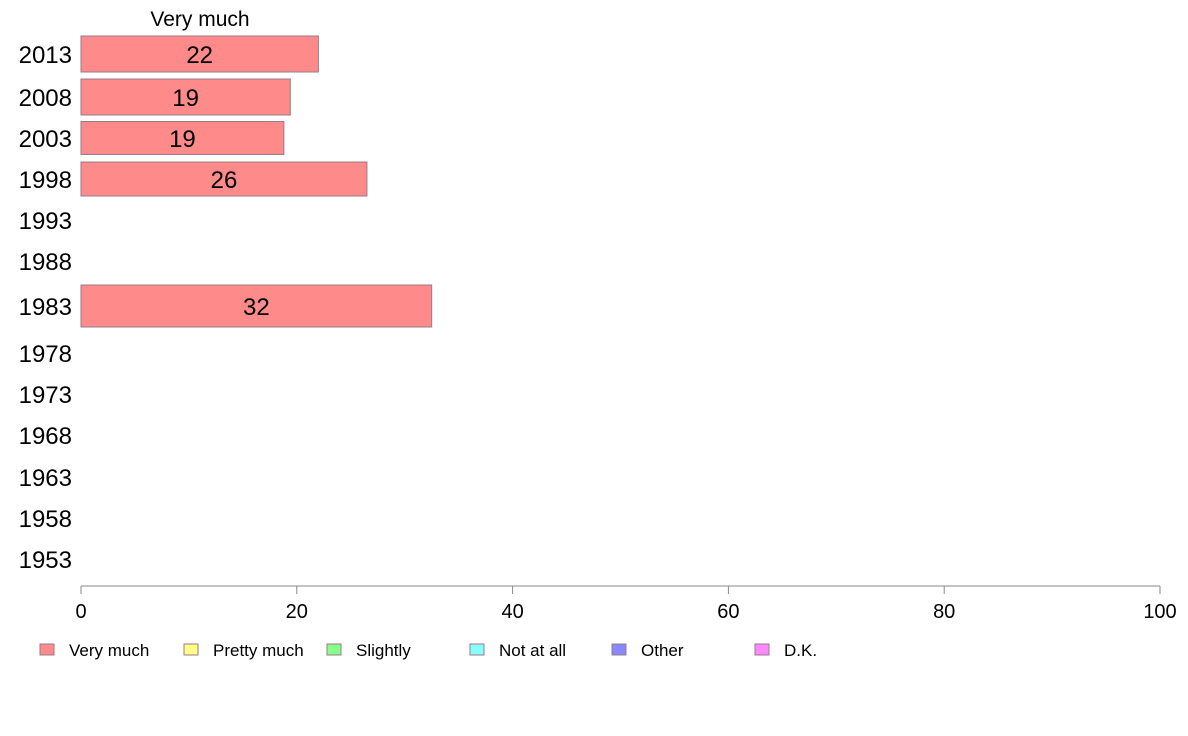 The height and width of the screenshot is (736, 1188). What do you see at coordinates (45, 55) in the screenshot?
I see `category-label: 2013` at bounding box center [45, 55].